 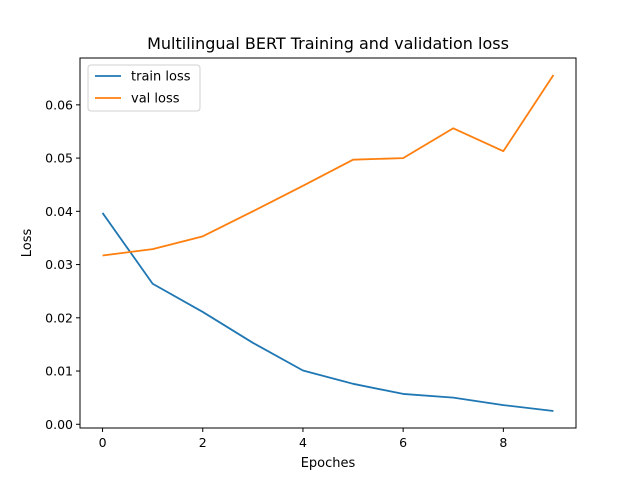 What do you see at coordinates (403, 442) in the screenshot?
I see `x-tick-label: 6` at bounding box center [403, 442].